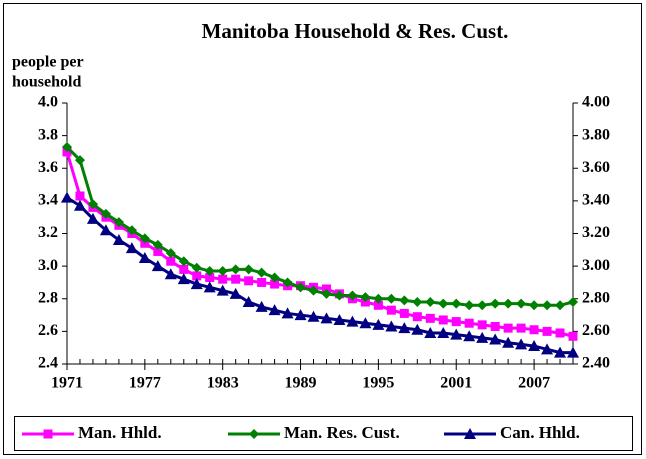 Image resolution: width=646 pixels, height=459 pixels. I want to click on y-tick-label: 3.4, so click(48, 200).